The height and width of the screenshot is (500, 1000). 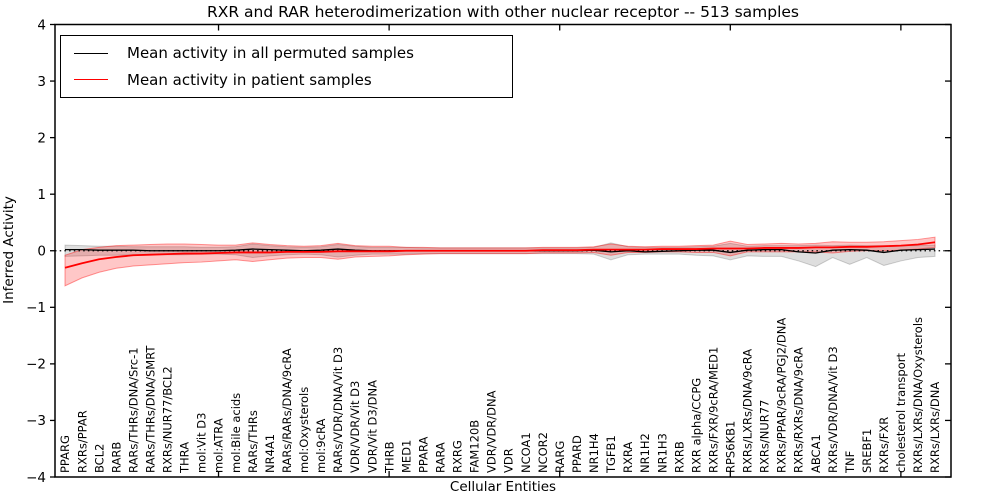 I want to click on x-tick-label: PPARG, so click(x=65, y=454).